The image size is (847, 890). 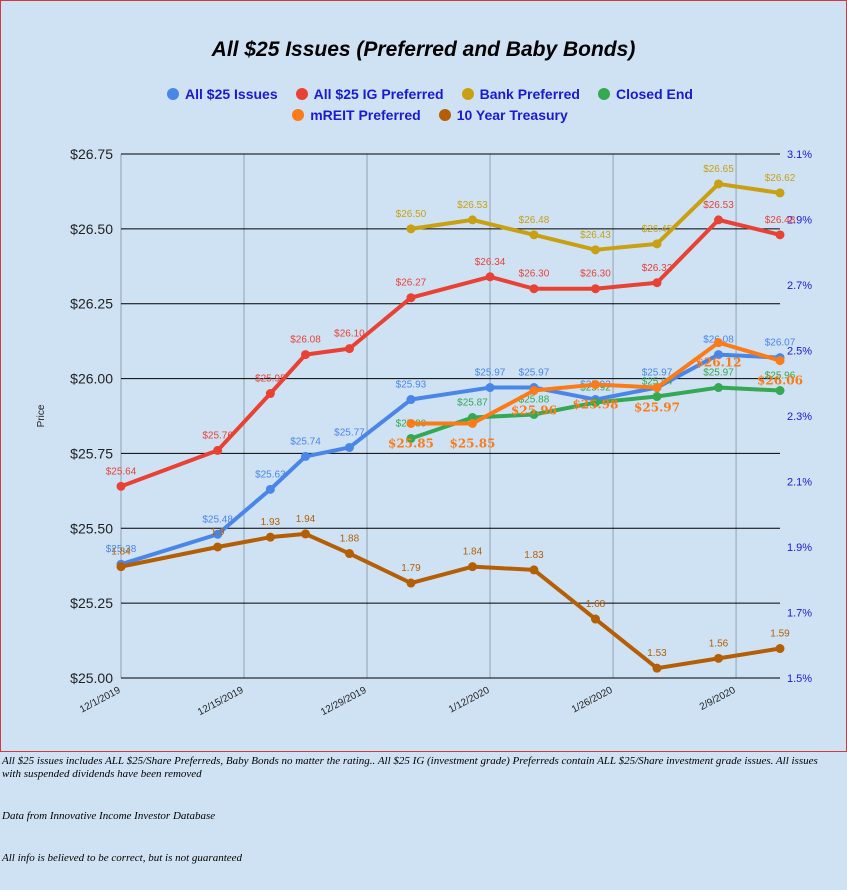 I want to click on y2-tick-label: 1.7%, so click(x=799, y=614).